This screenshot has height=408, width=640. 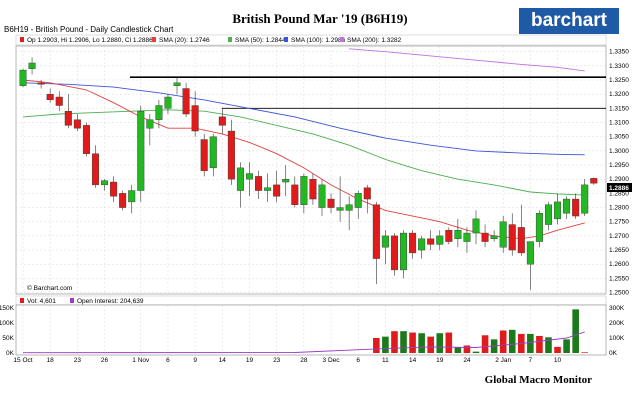 What do you see at coordinates (332, 360) in the screenshot?
I see `x-tick-label: 3 Dec` at bounding box center [332, 360].